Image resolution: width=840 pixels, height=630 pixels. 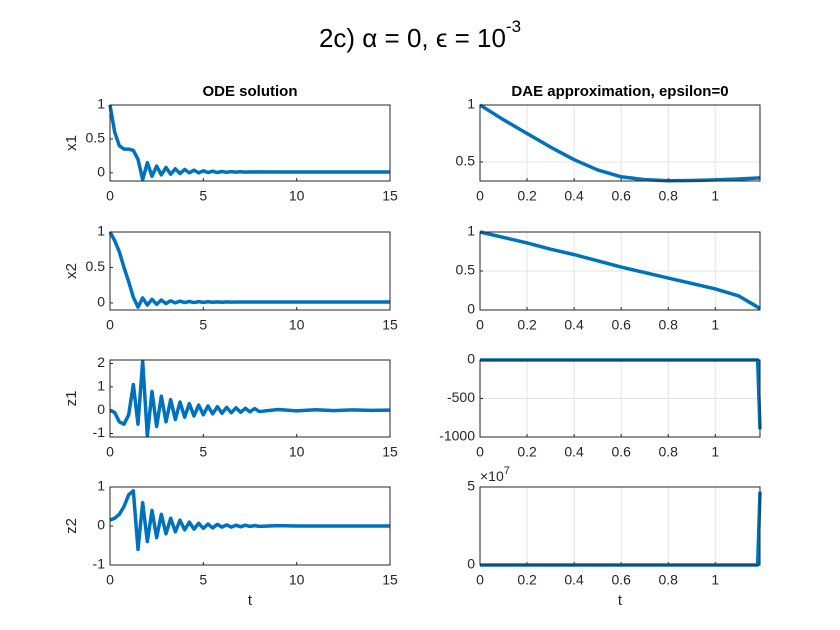 What do you see at coordinates (250, 600) in the screenshot?
I see `x-axis-label: t` at bounding box center [250, 600].